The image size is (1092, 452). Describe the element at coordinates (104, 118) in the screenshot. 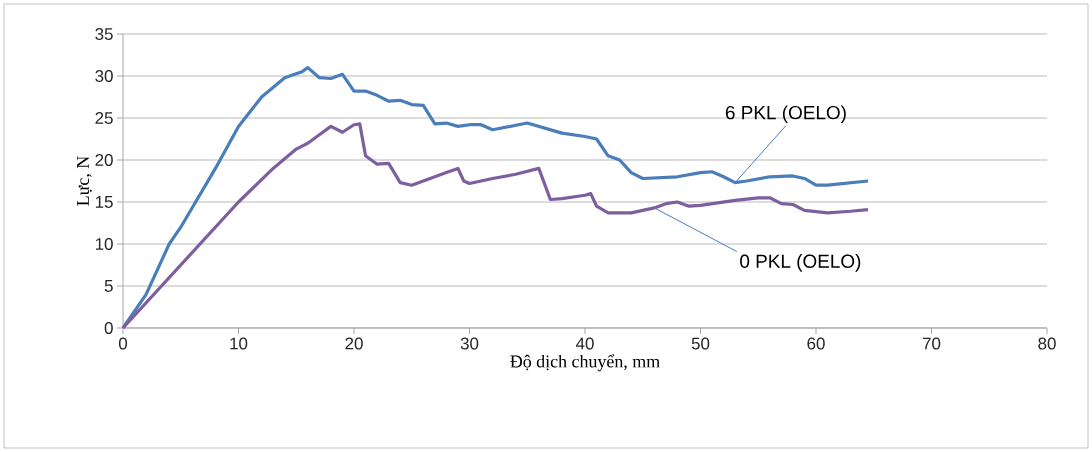

I see `y-tick-label: 25` at that location.